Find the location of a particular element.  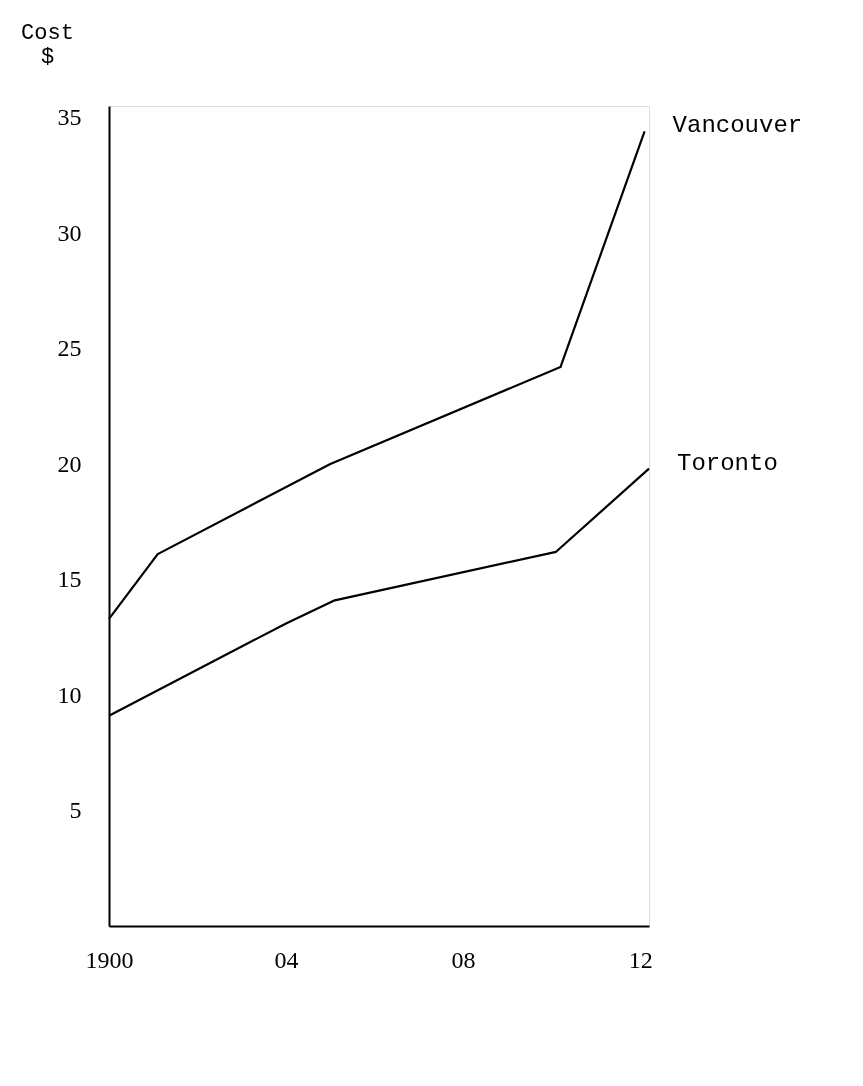

y-tick-label: 15 is located at coordinates (69, 579).